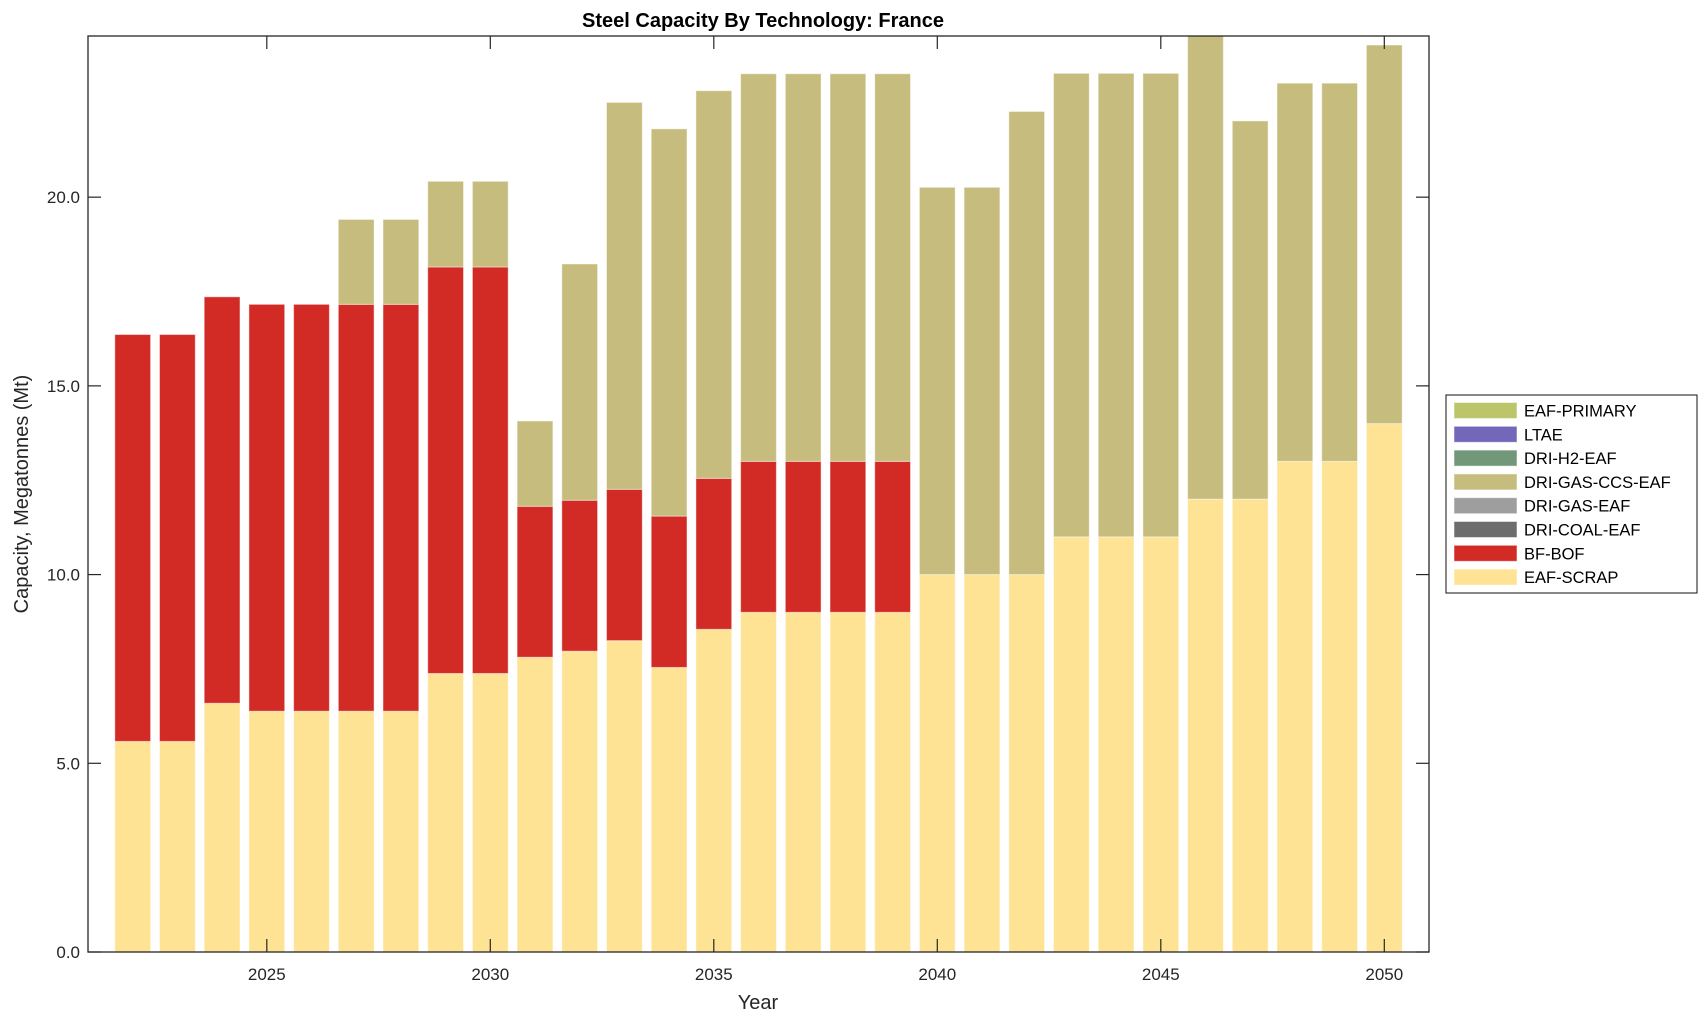 Image resolution: width=1708 pixels, height=1021 pixels. I want to click on bar-eaf-scrap-2032, so click(580, 801).